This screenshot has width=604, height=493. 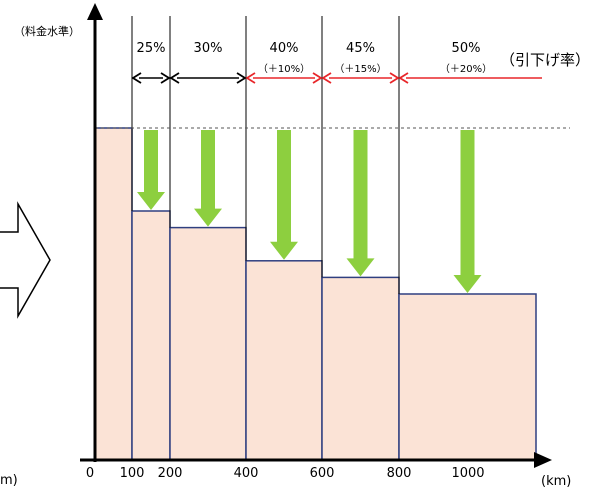 I want to click on rate-legend-label: （引下げ率）, so click(x=545, y=60).